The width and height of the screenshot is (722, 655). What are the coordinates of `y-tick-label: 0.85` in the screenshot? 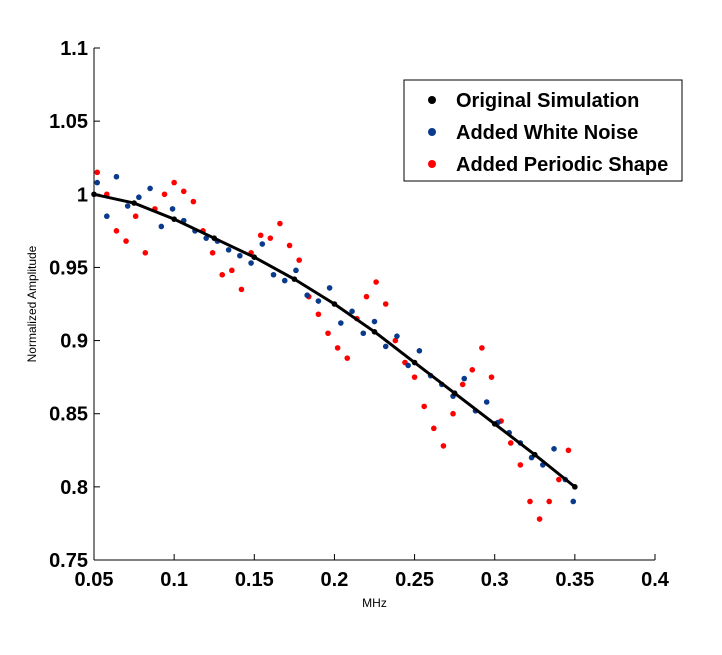 It's located at (68, 415).